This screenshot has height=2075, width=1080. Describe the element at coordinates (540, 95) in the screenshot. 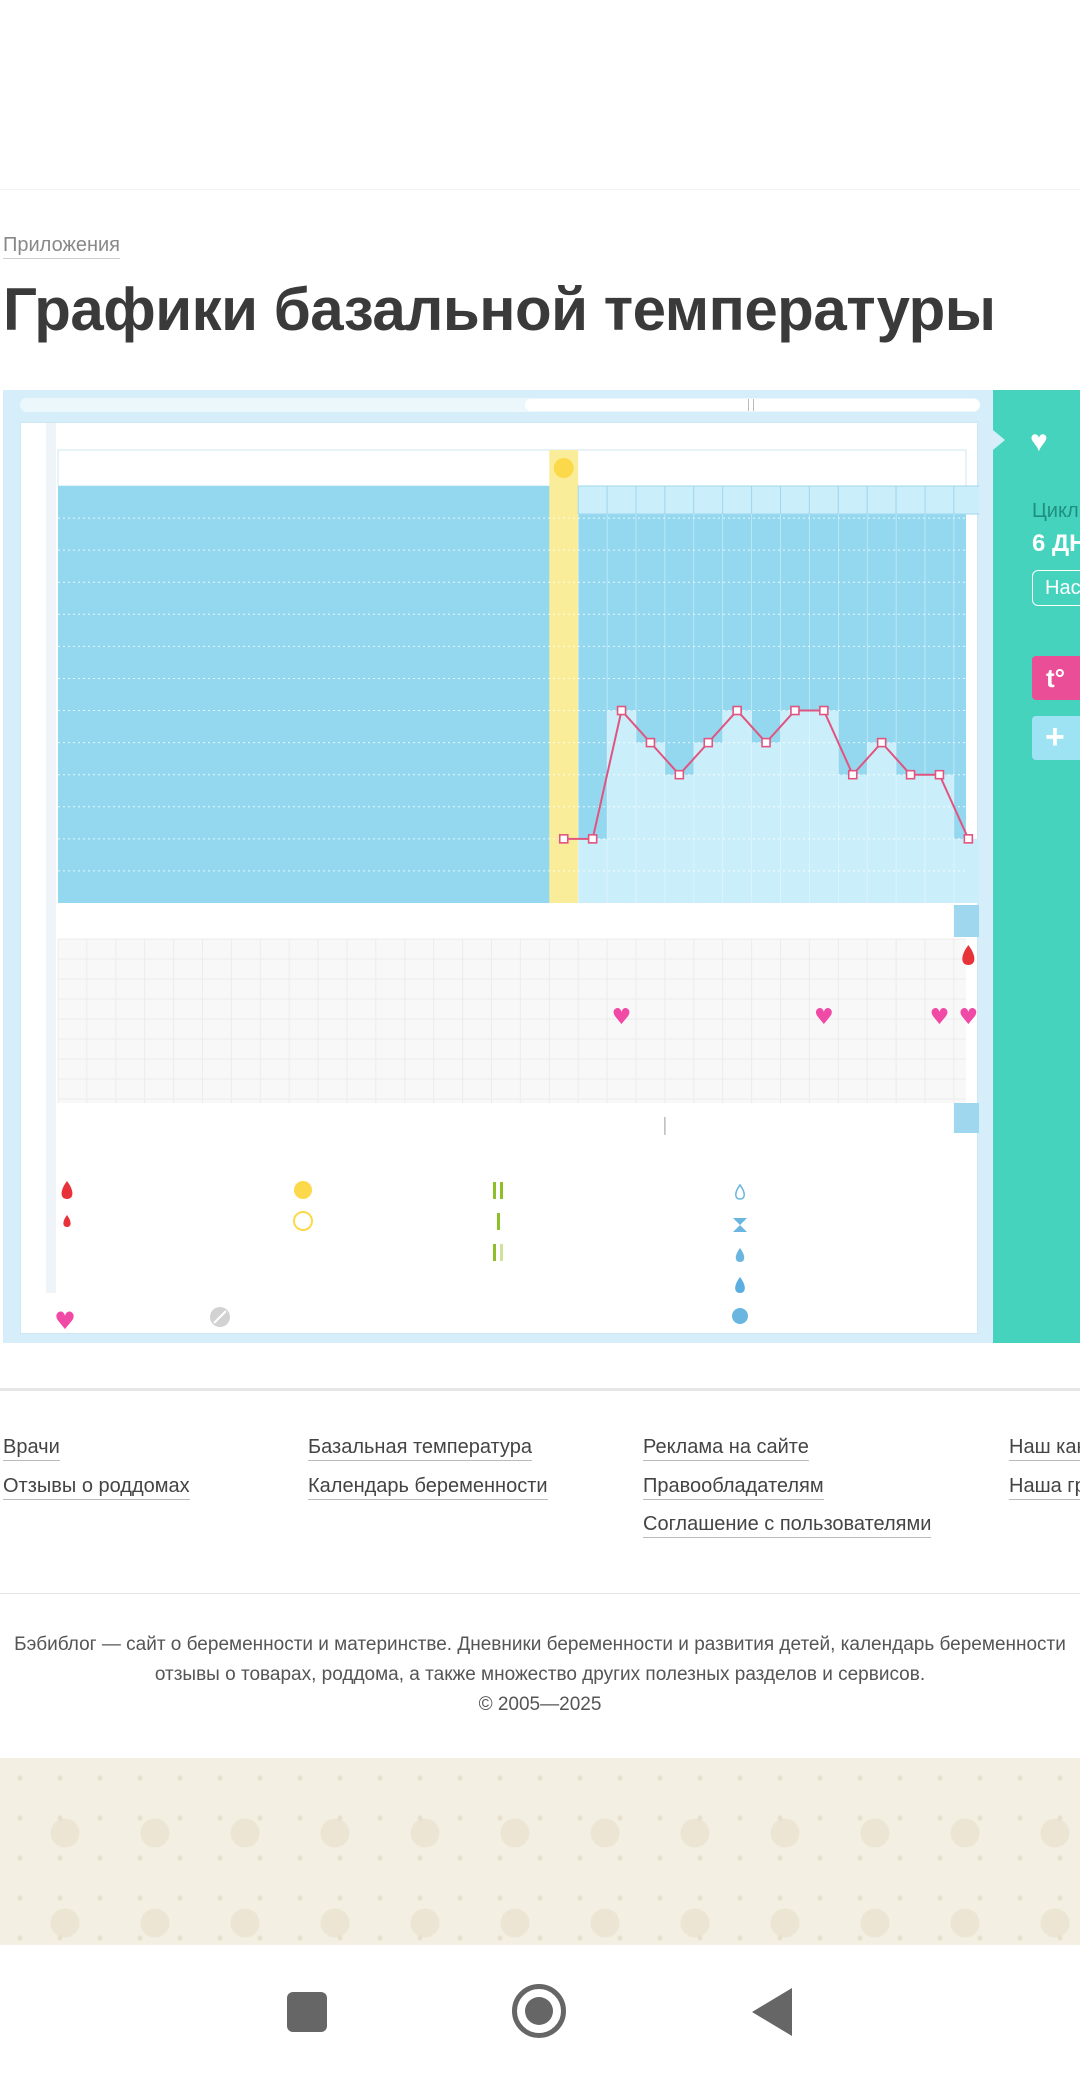

I see `top-bar` at that location.